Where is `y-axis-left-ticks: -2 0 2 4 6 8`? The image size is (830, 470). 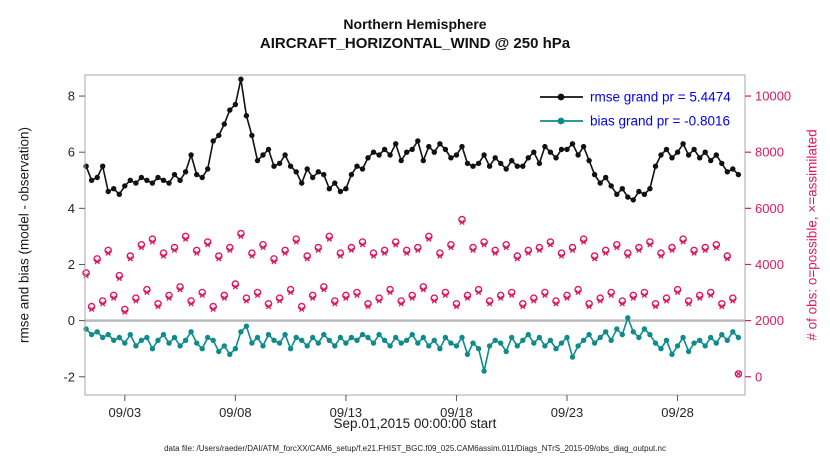
y-axis-left-ticks: -2 0 2 4 6 8 is located at coordinates (74, 236).